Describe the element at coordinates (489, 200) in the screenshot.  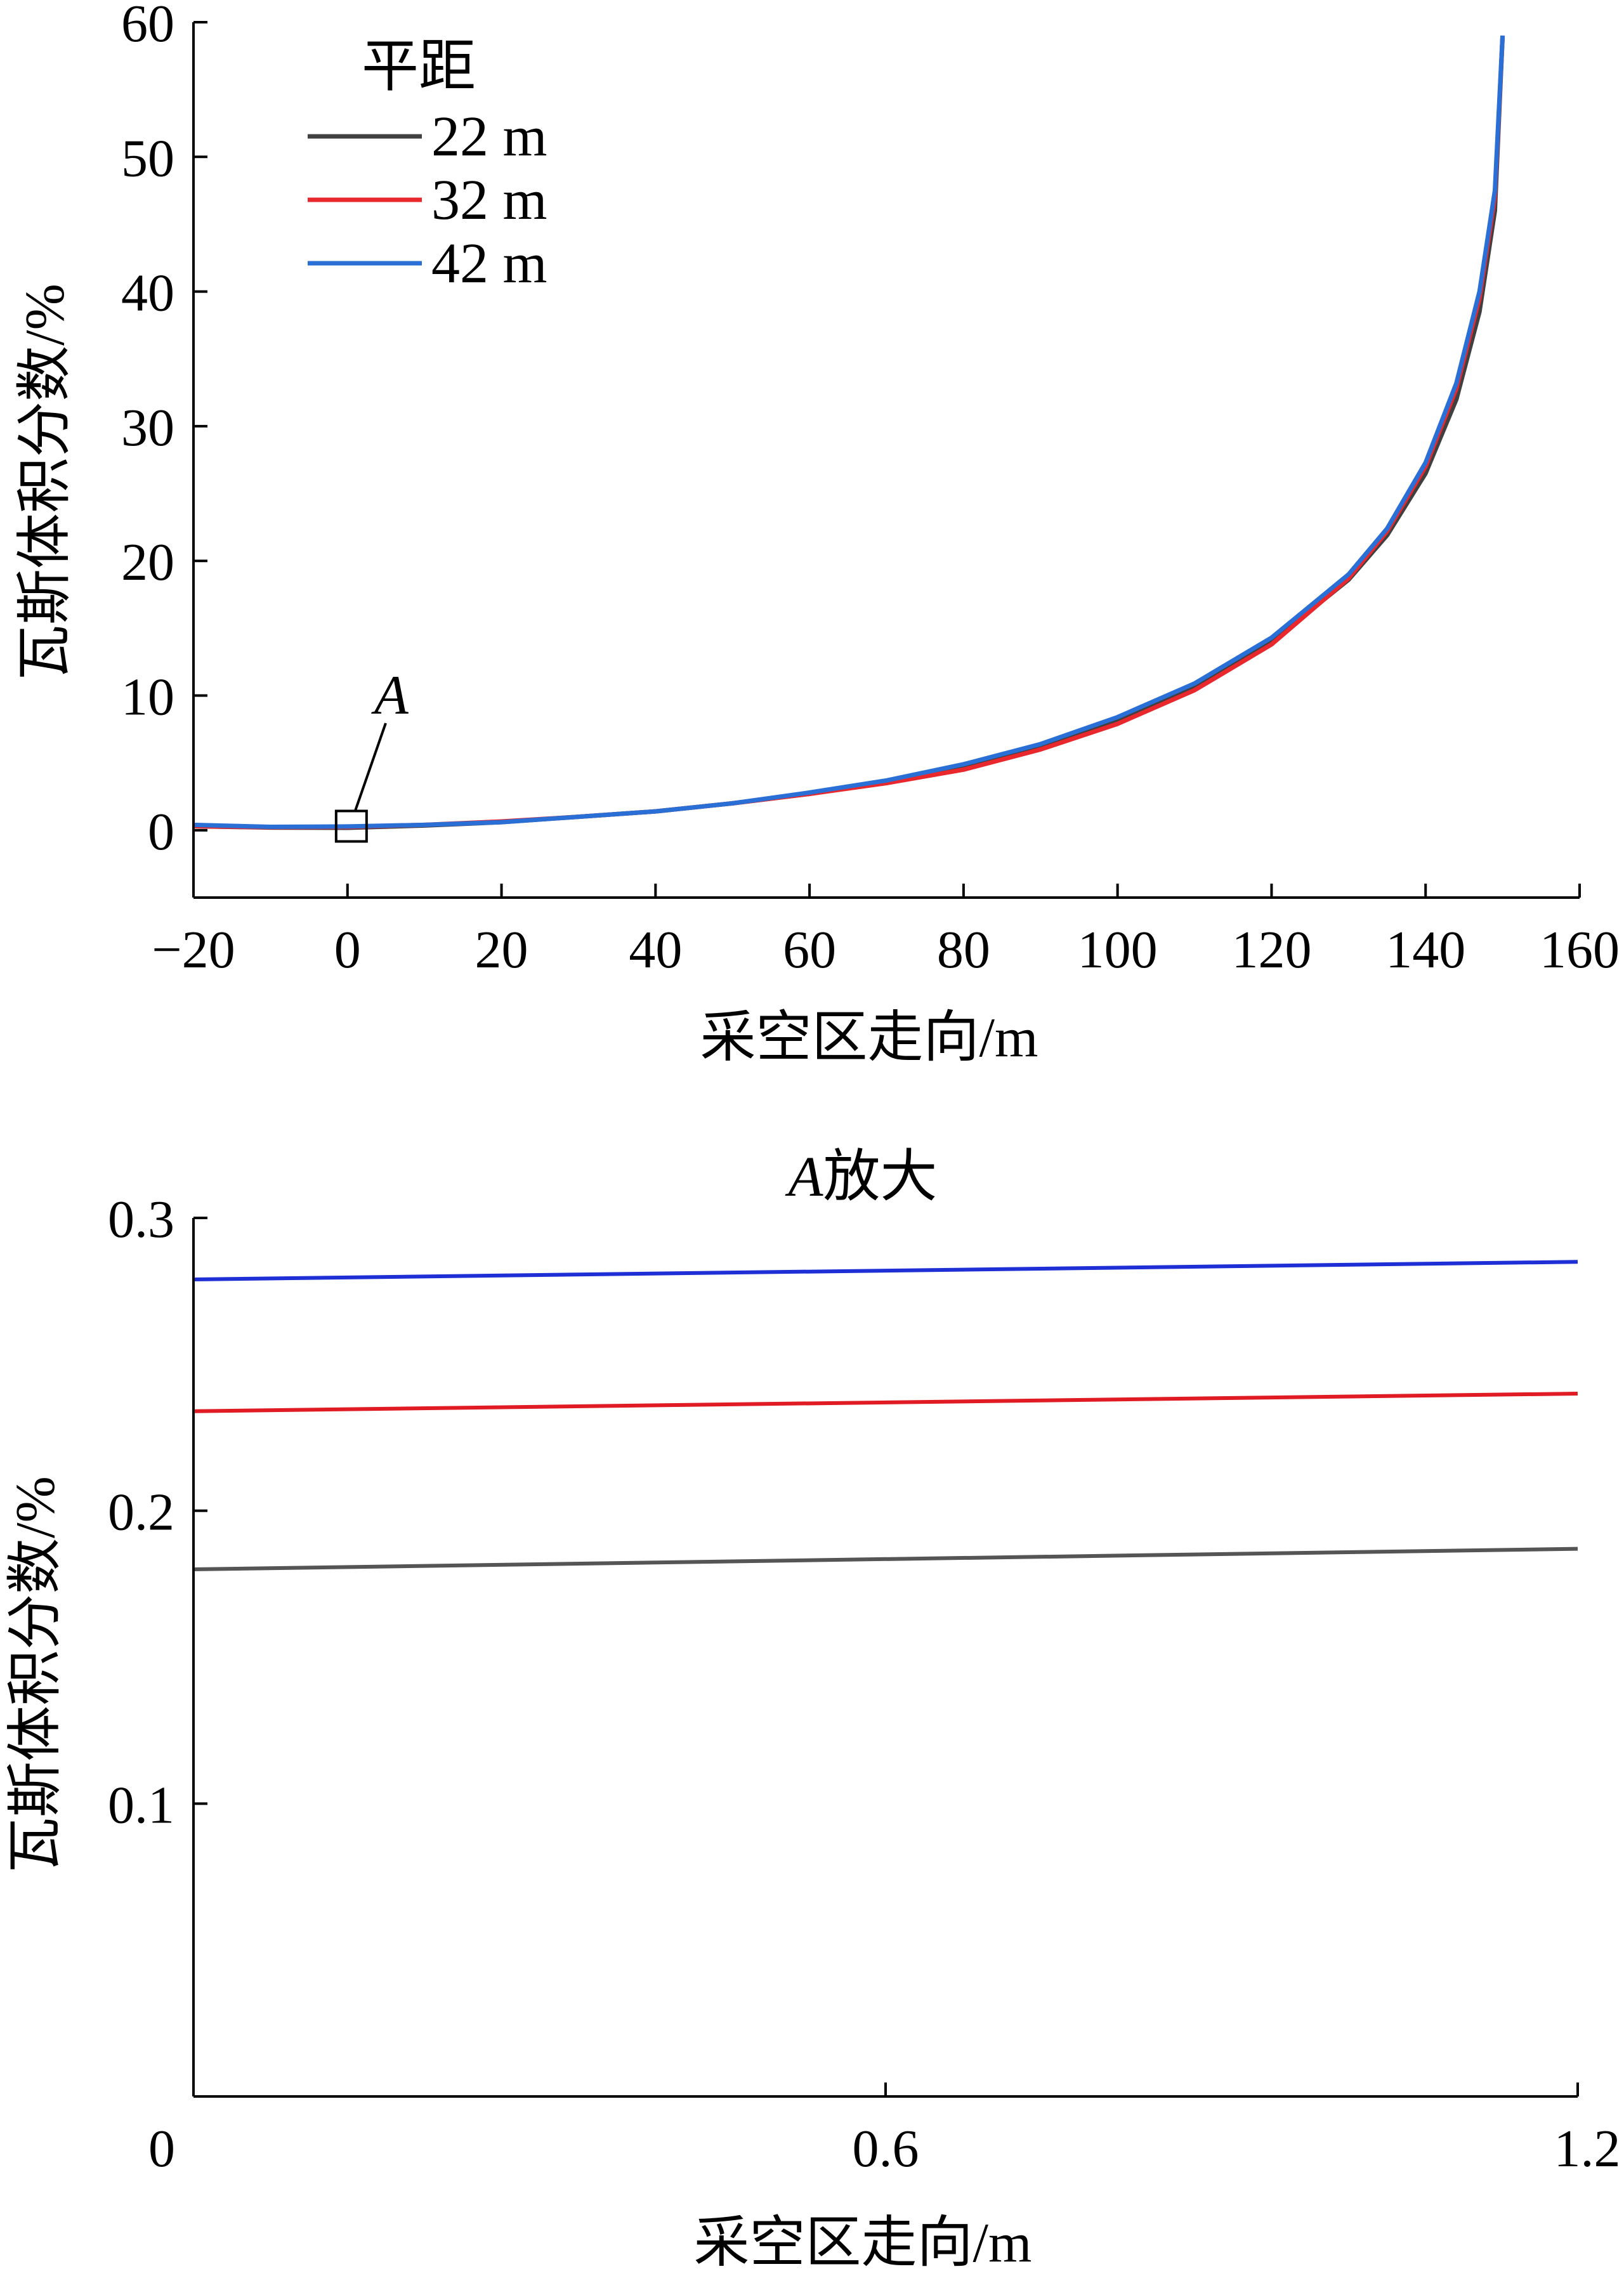
I see `legend-label-2: 32 m` at that location.